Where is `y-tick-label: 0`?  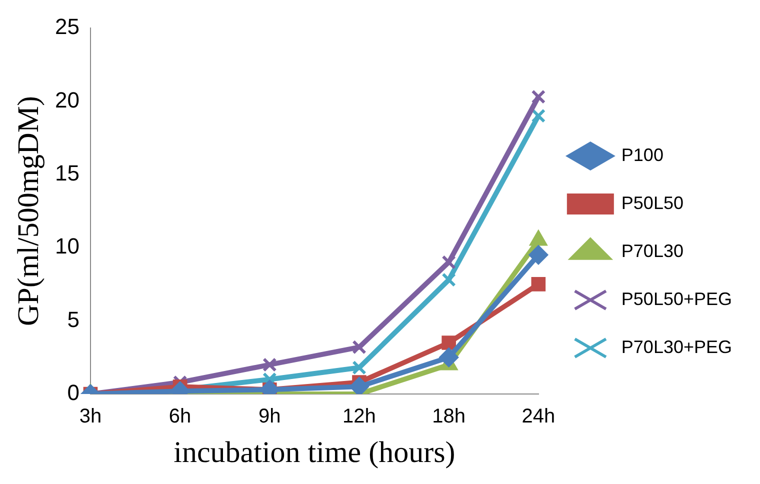
y-tick-label: 0 is located at coordinates (73, 393).